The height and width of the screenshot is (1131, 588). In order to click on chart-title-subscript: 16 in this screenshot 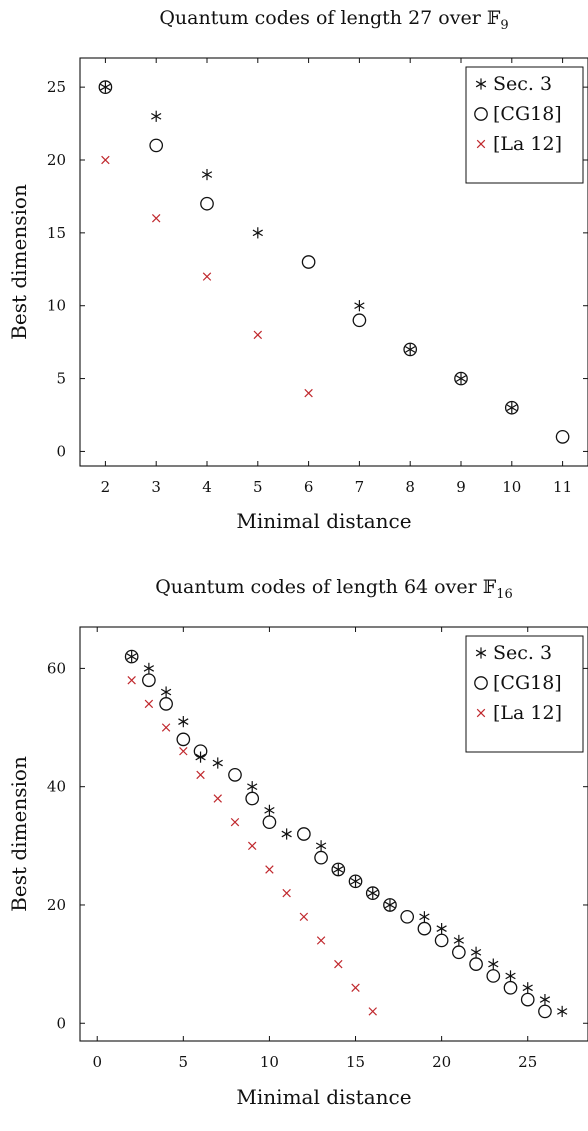, I will do `click(504, 594)`.